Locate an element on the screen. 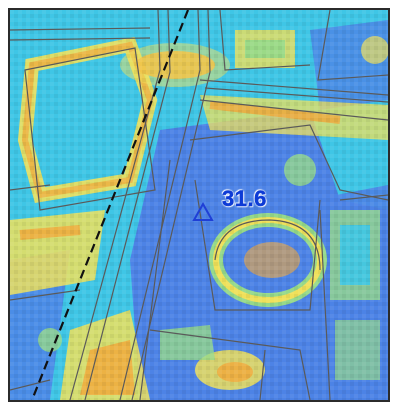  marker-value-label: 31.6 is located at coordinates (244, 199).